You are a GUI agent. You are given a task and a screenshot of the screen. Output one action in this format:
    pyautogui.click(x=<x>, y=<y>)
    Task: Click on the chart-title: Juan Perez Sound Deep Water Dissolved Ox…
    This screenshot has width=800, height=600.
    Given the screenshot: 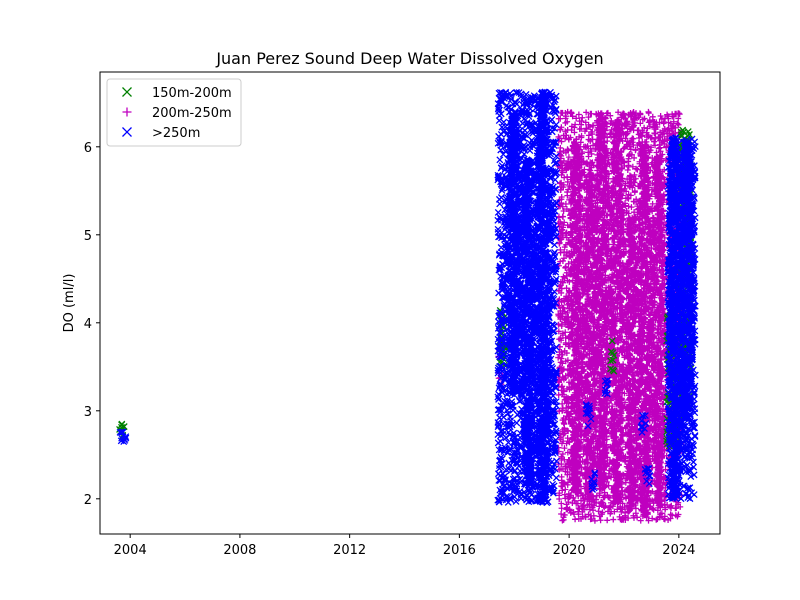 What is the action you would take?
    pyautogui.click(x=409, y=58)
    